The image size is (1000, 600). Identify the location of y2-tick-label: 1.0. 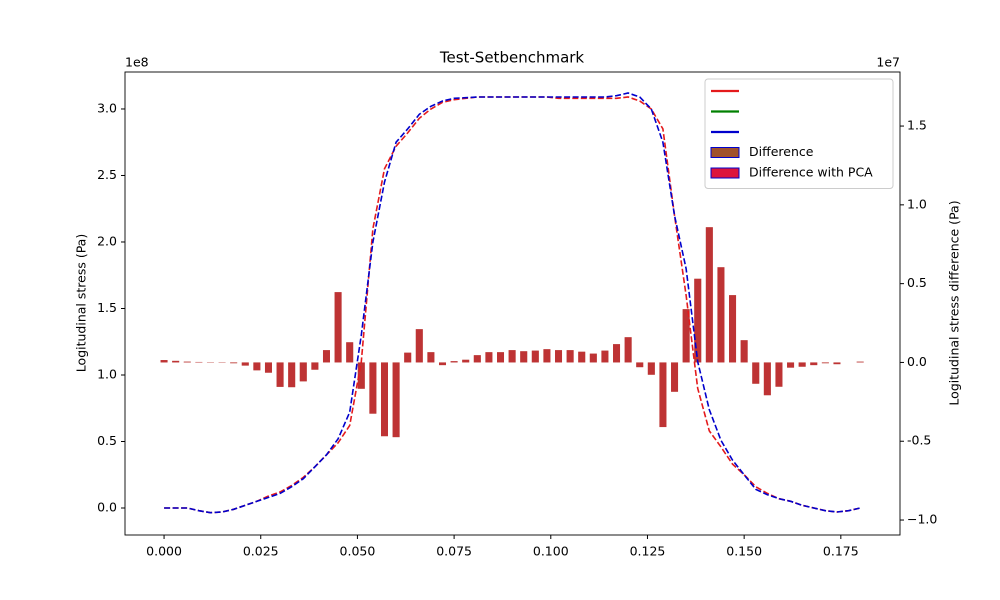
(917, 203).